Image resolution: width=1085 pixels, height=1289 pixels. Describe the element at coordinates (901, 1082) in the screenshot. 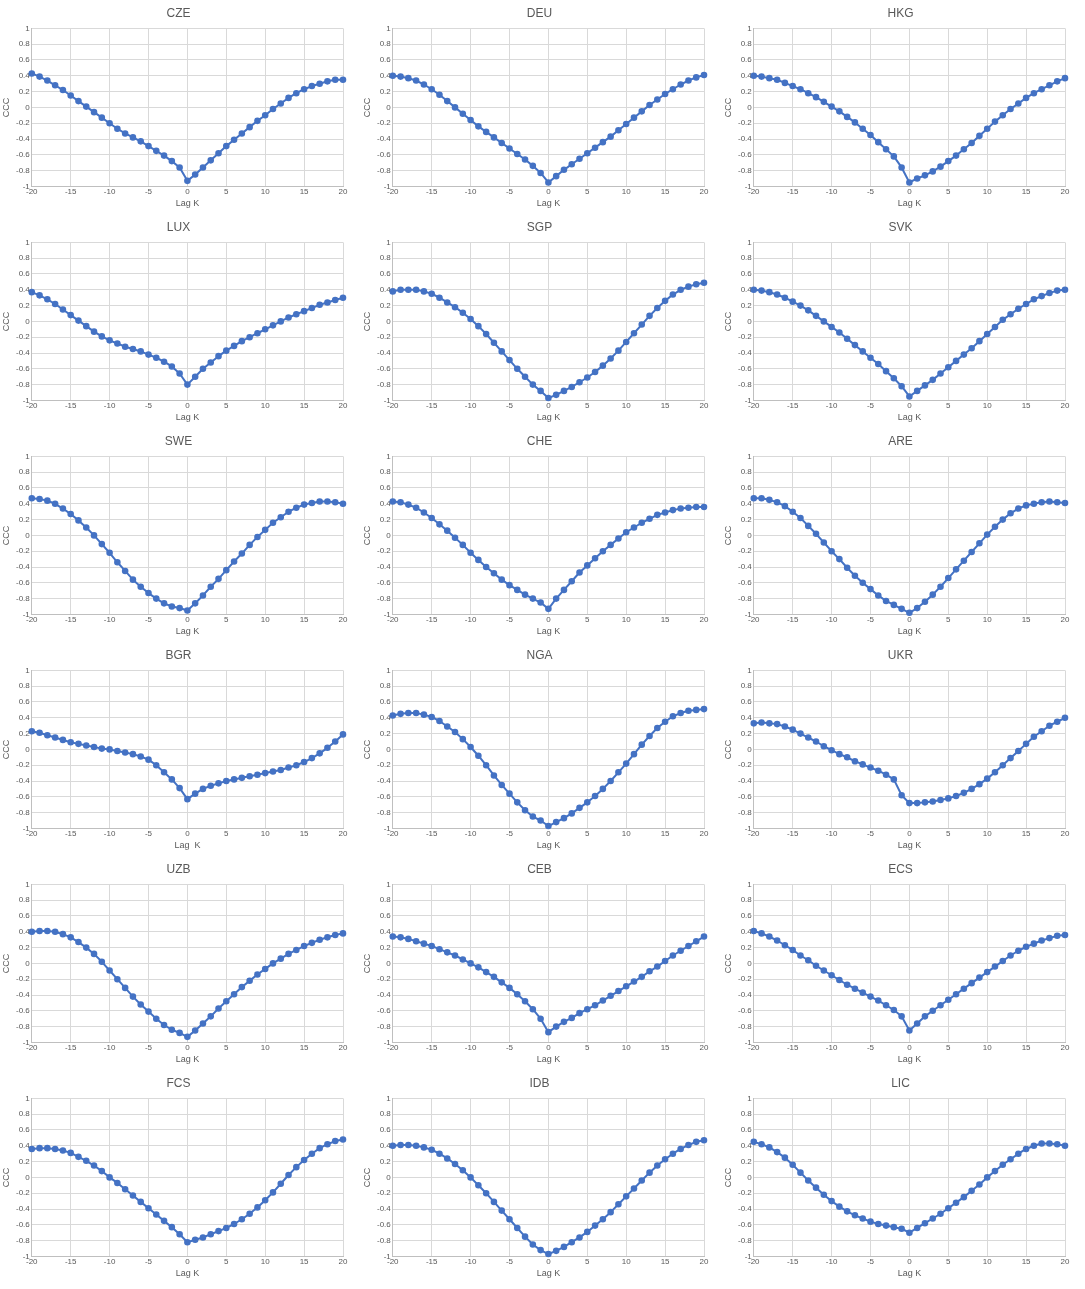

I see `chart-title: LIC` at that location.